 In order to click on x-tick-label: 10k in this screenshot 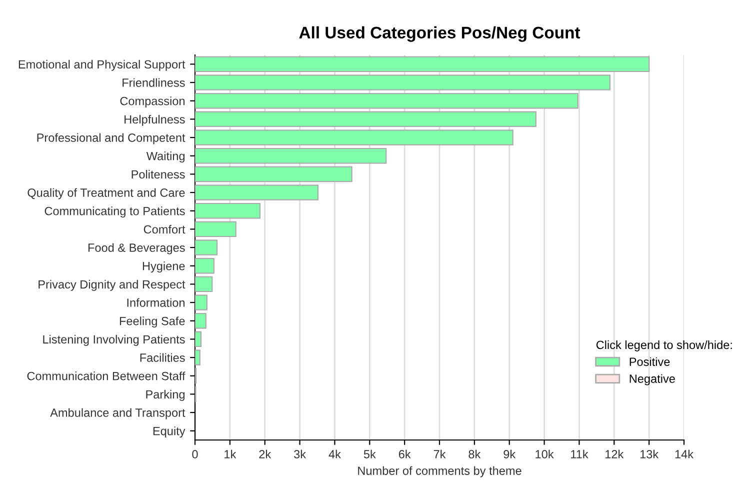, I will do `click(545, 454)`.